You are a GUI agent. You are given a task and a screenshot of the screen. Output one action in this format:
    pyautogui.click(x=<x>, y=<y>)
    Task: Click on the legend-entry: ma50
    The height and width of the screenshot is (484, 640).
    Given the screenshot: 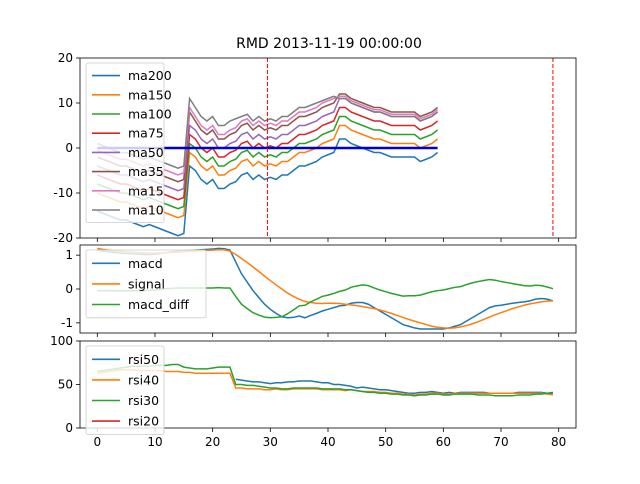 What is the action you would take?
    pyautogui.click(x=146, y=152)
    